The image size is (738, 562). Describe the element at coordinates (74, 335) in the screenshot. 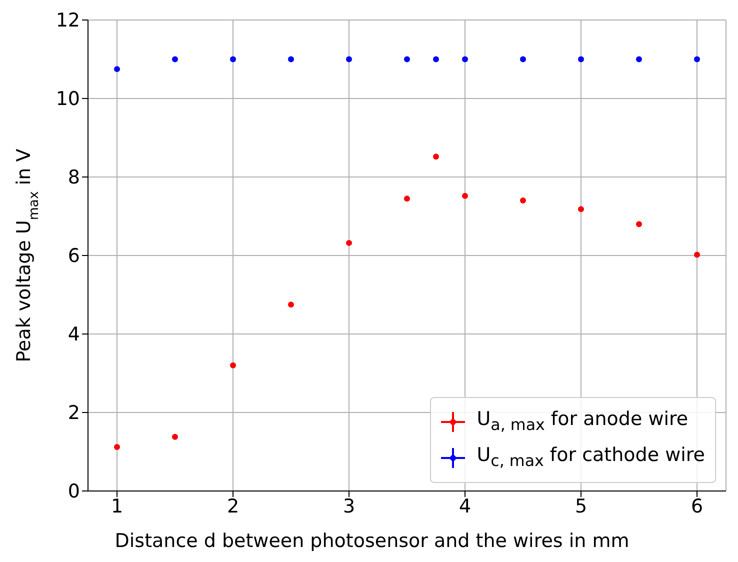

I see `y-tick-label: 4` at that location.